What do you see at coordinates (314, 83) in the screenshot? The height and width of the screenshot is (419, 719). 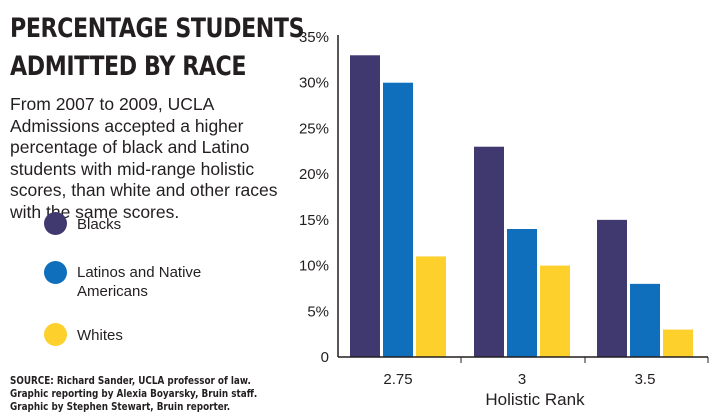 I see `y-tick-label: 30%` at bounding box center [314, 83].